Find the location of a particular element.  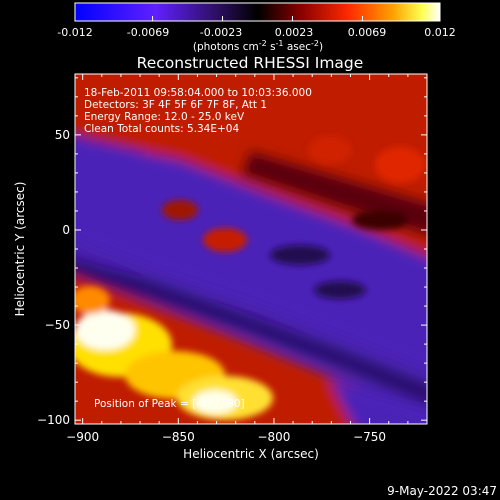

x-axis-title: Heliocentric X (arcsec) is located at coordinates (251, 454).